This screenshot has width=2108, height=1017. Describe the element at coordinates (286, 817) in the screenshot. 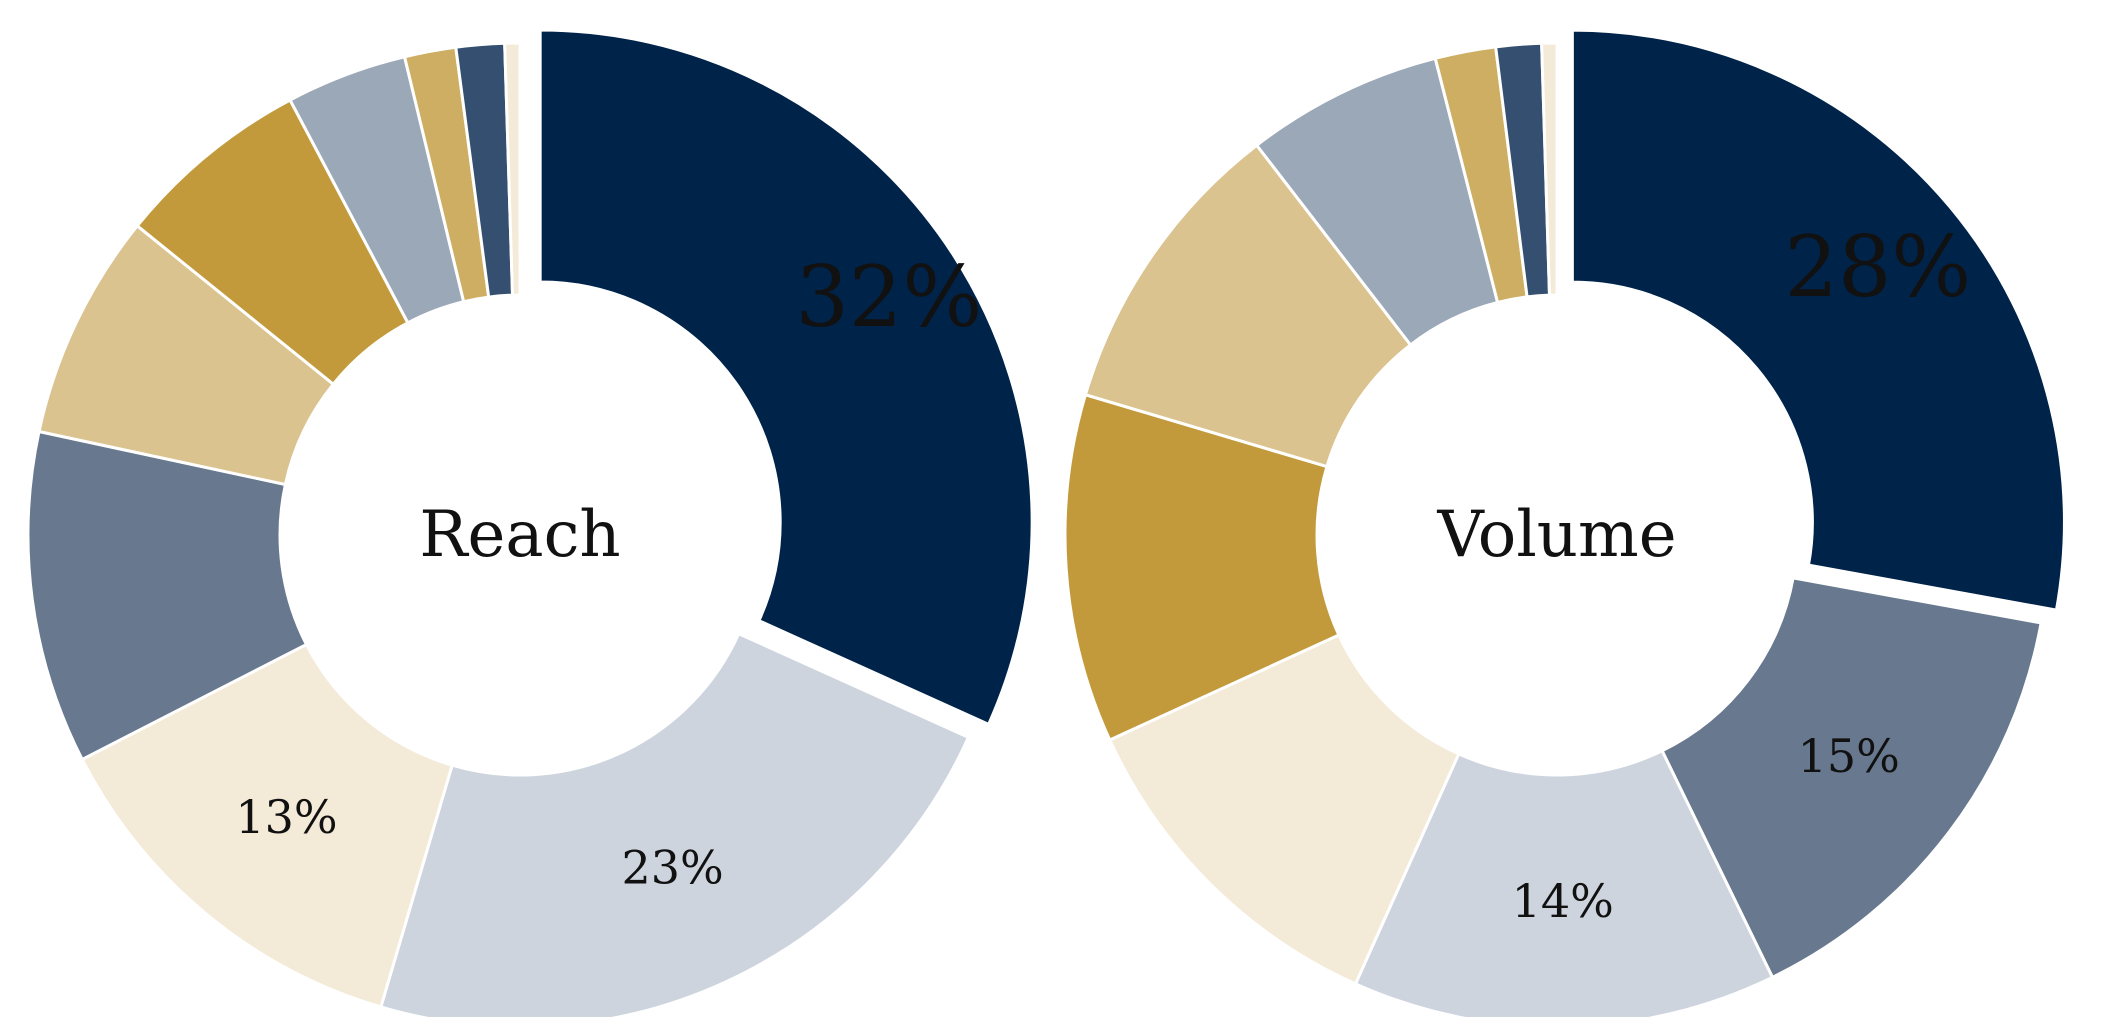

I see `slice-data-label: 13%` at that location.